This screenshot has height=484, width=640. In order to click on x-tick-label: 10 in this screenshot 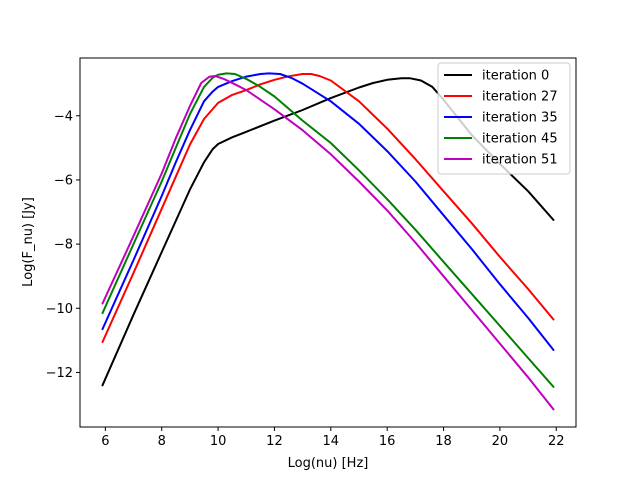, I will do `click(218, 441)`.